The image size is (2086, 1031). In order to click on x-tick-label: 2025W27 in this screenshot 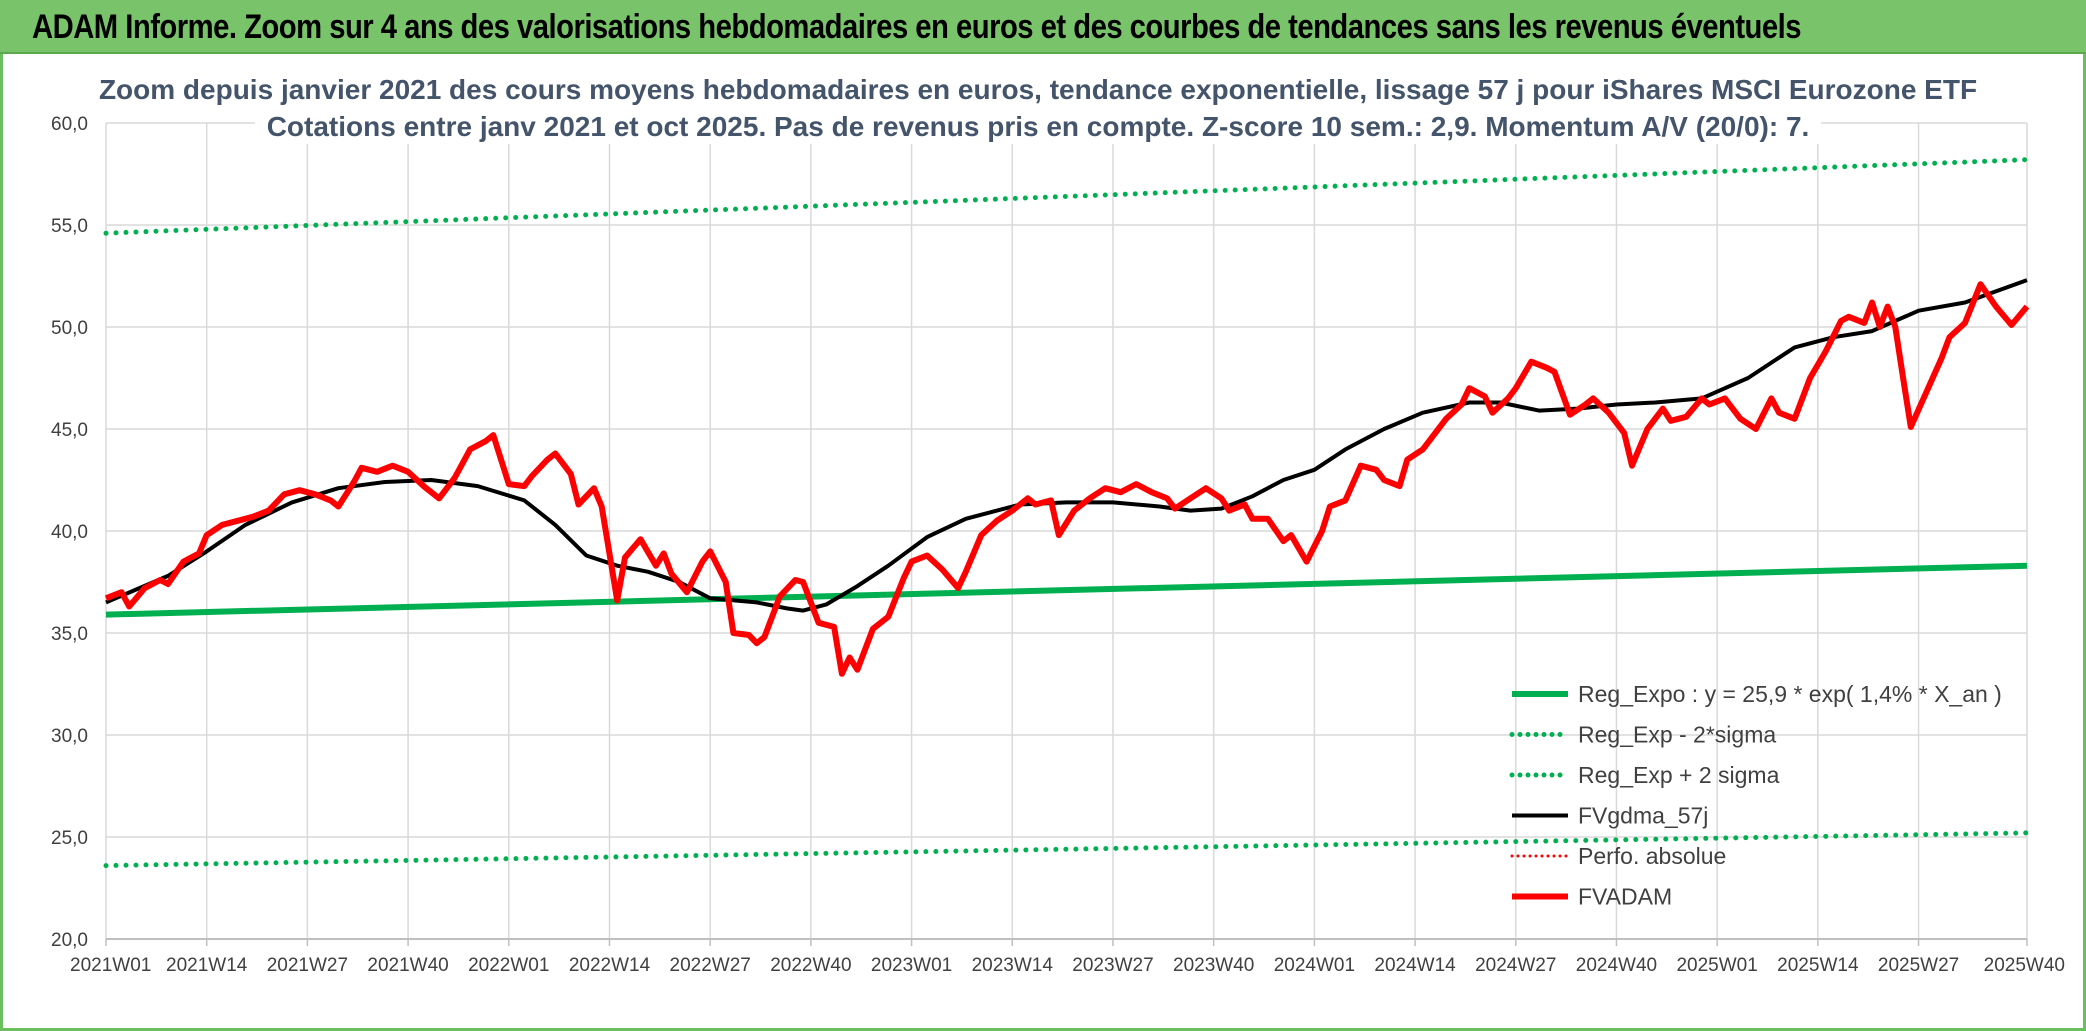, I will do `click(1918, 965)`.